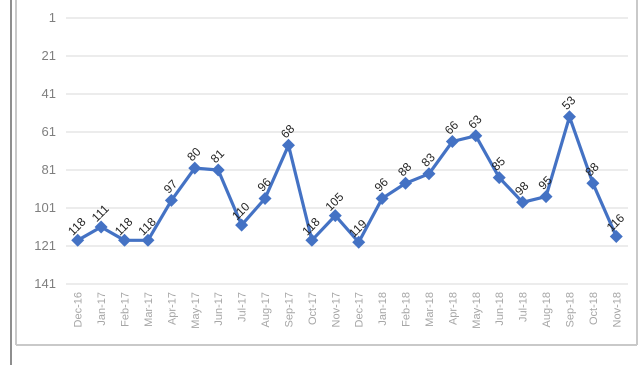 The width and height of the screenshot is (644, 365). What do you see at coordinates (430, 309) in the screenshot?
I see `x-tick-label: Mar-18` at bounding box center [430, 309].